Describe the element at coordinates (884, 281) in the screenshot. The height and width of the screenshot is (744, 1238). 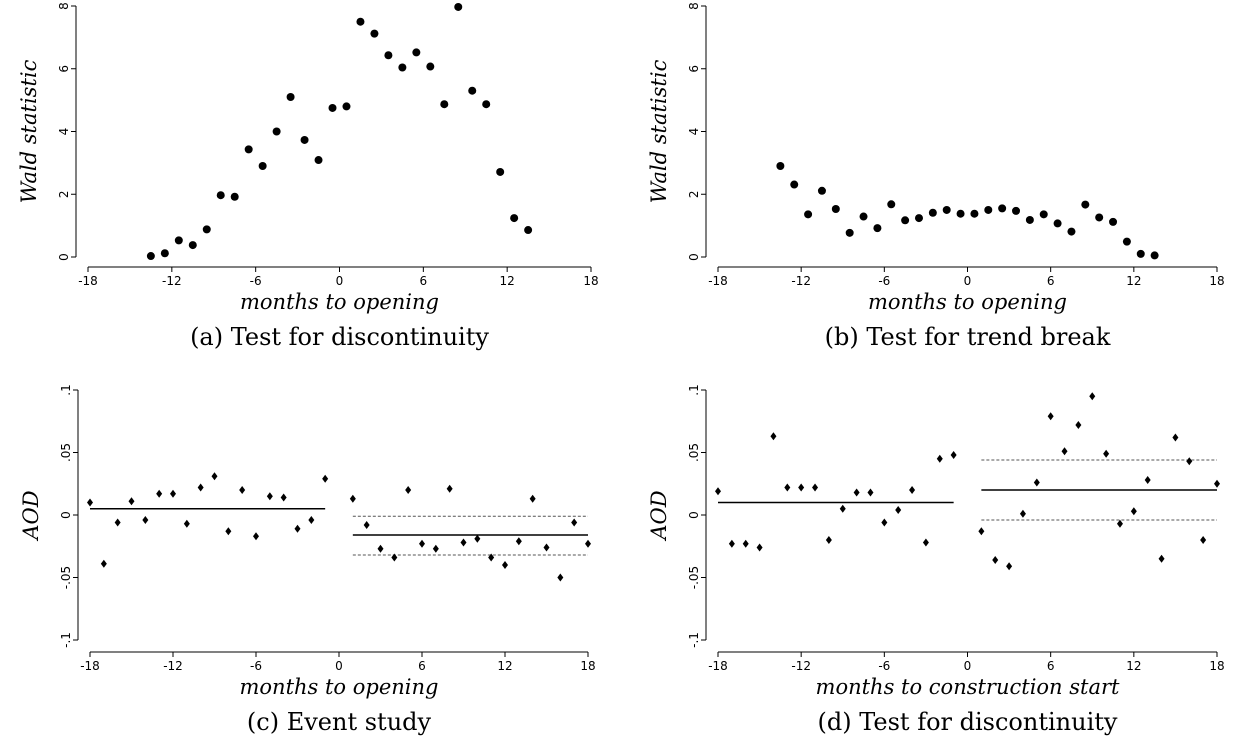
I see `x-tick-label: -6` at that location.